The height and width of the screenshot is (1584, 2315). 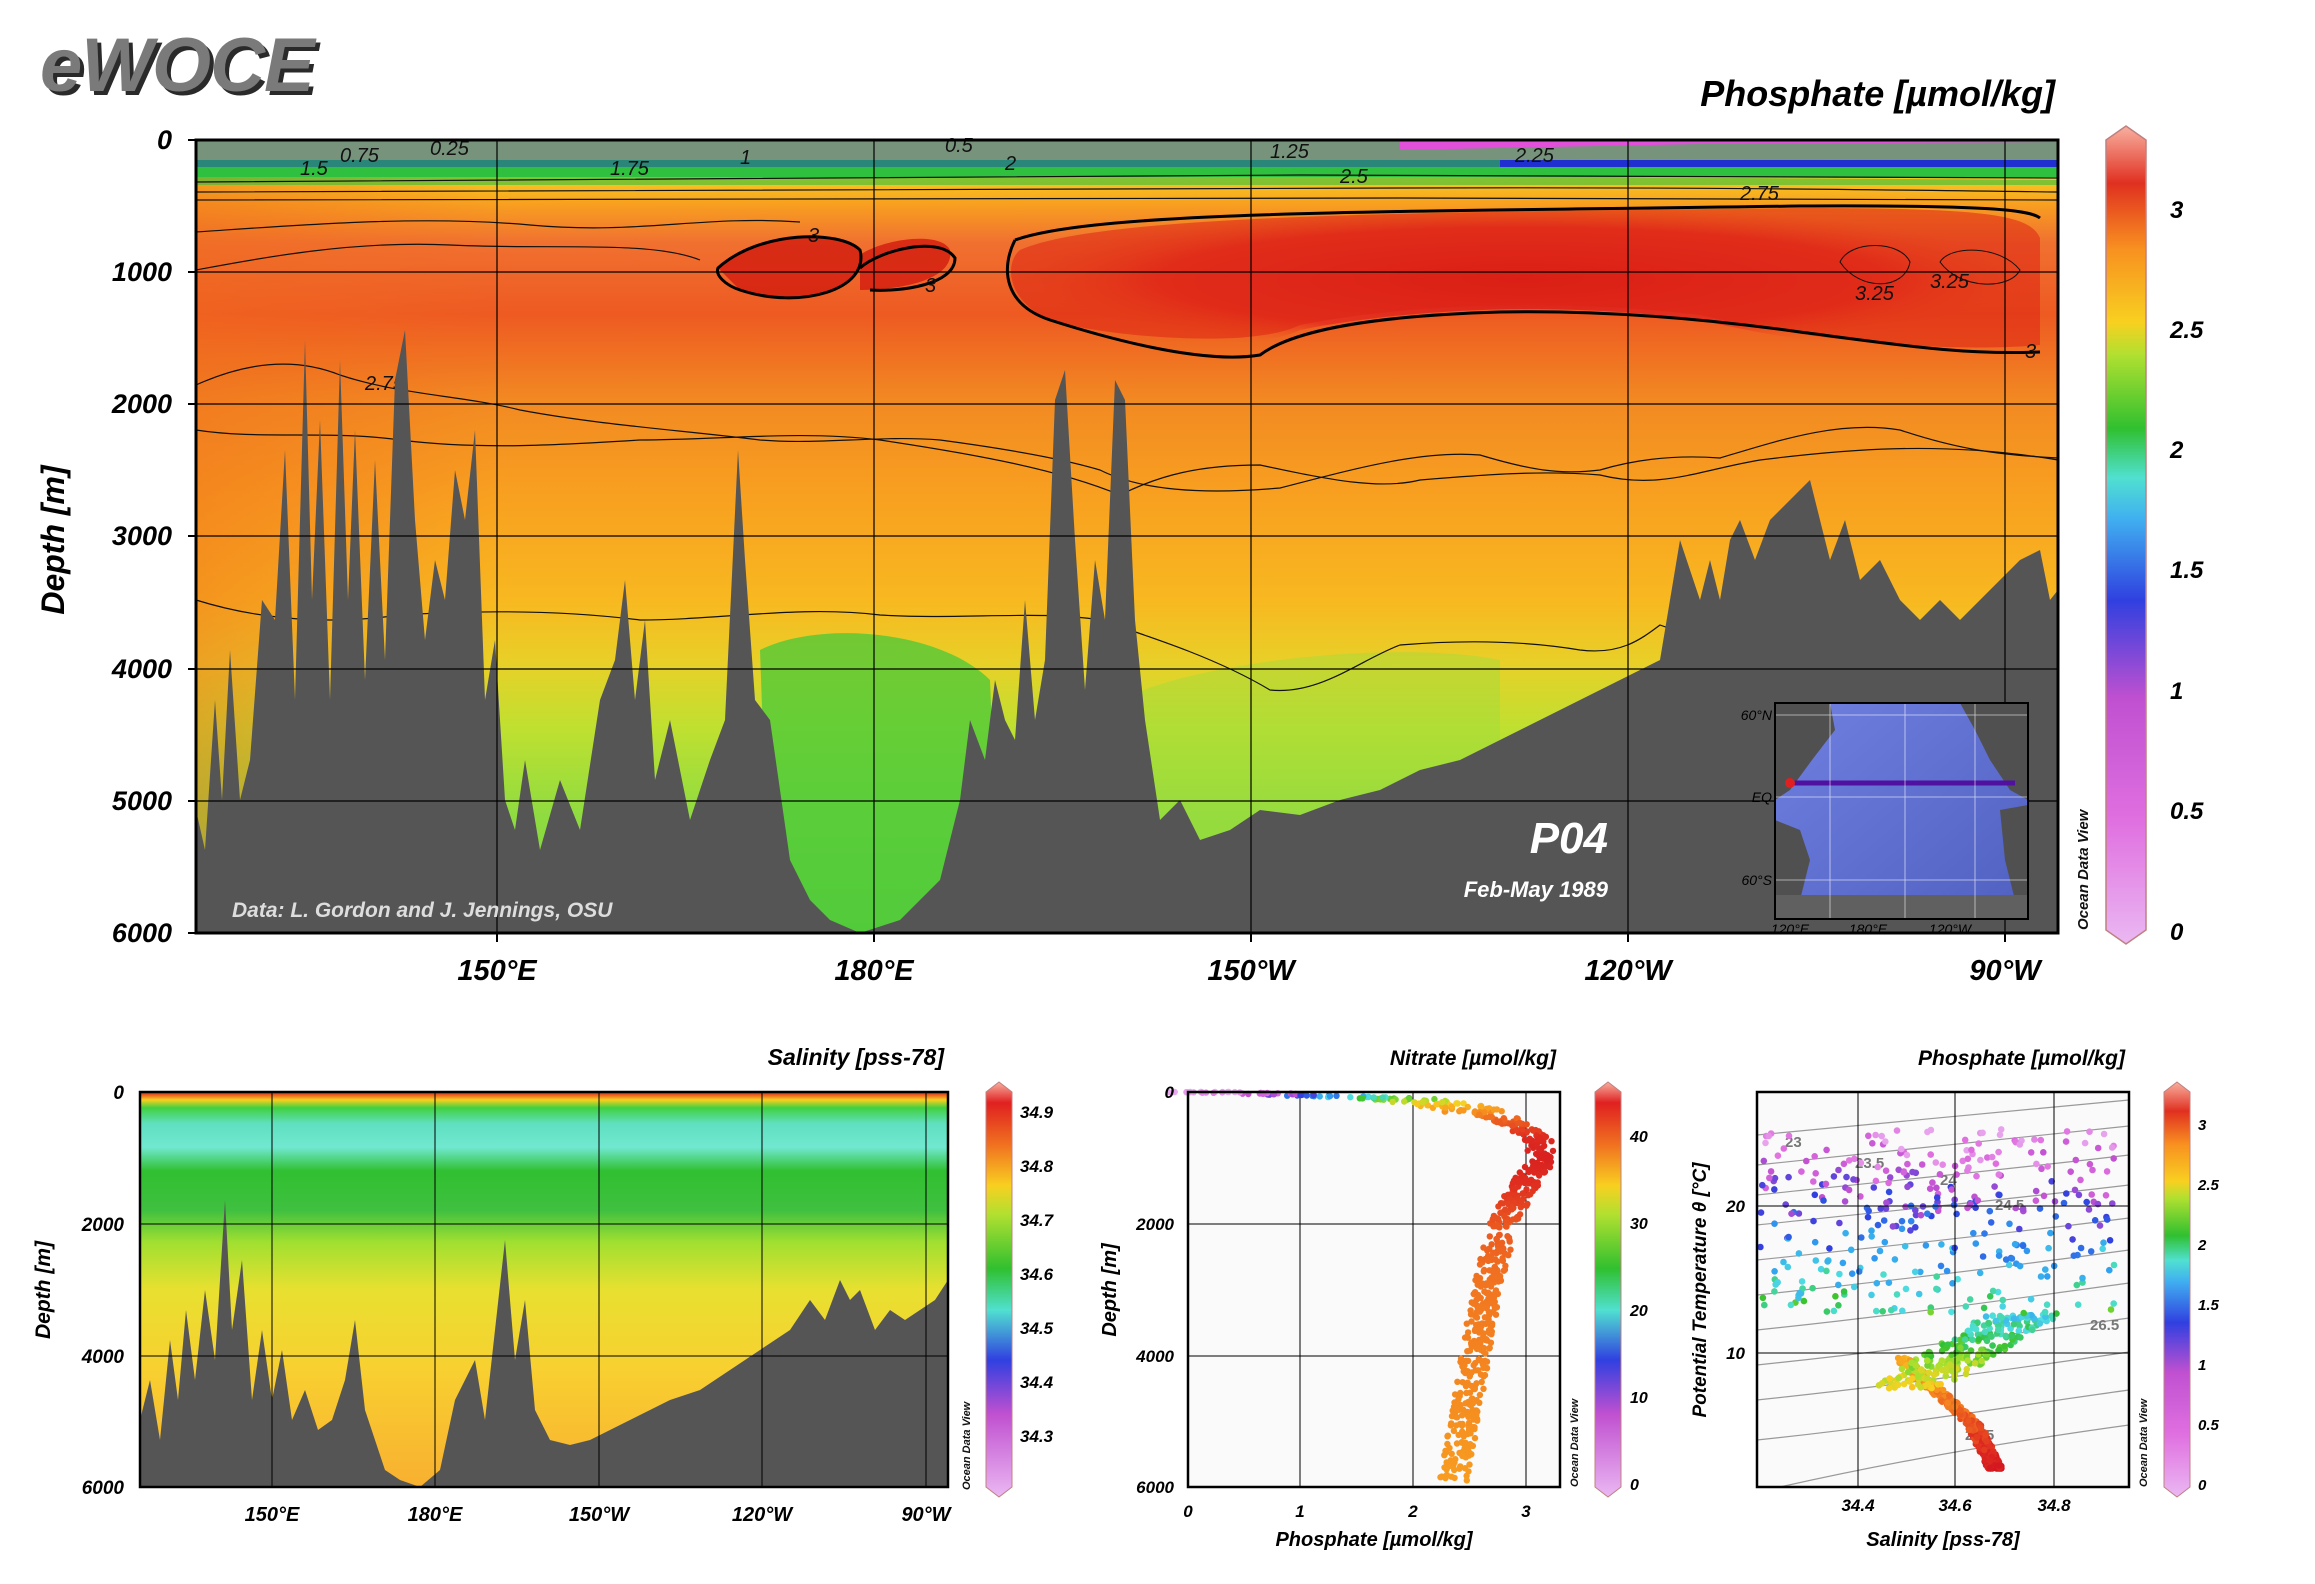 What do you see at coordinates (1037, 1112) in the screenshot?
I see `colorbar-tick: 34.9` at bounding box center [1037, 1112].